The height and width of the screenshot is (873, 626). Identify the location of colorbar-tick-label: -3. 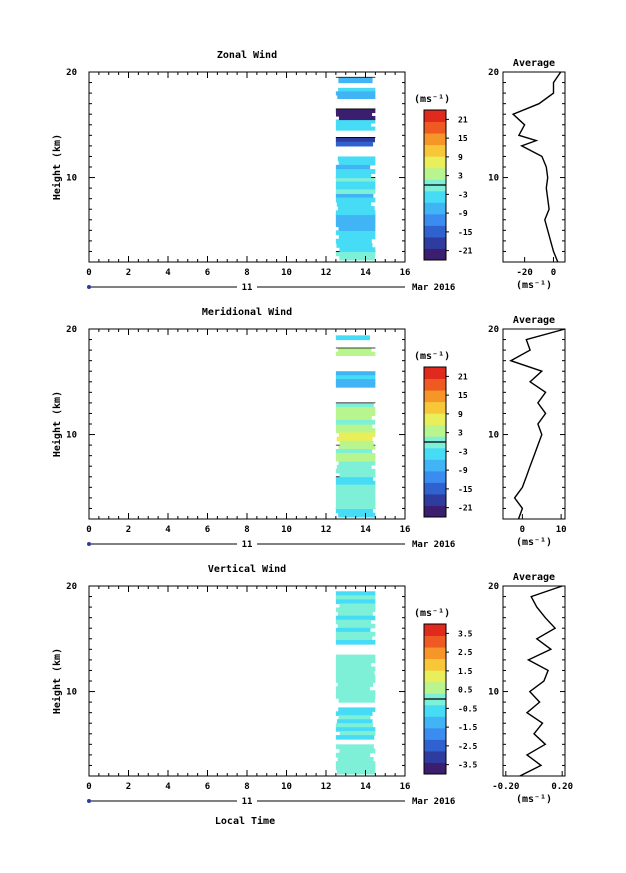
(463, 451).